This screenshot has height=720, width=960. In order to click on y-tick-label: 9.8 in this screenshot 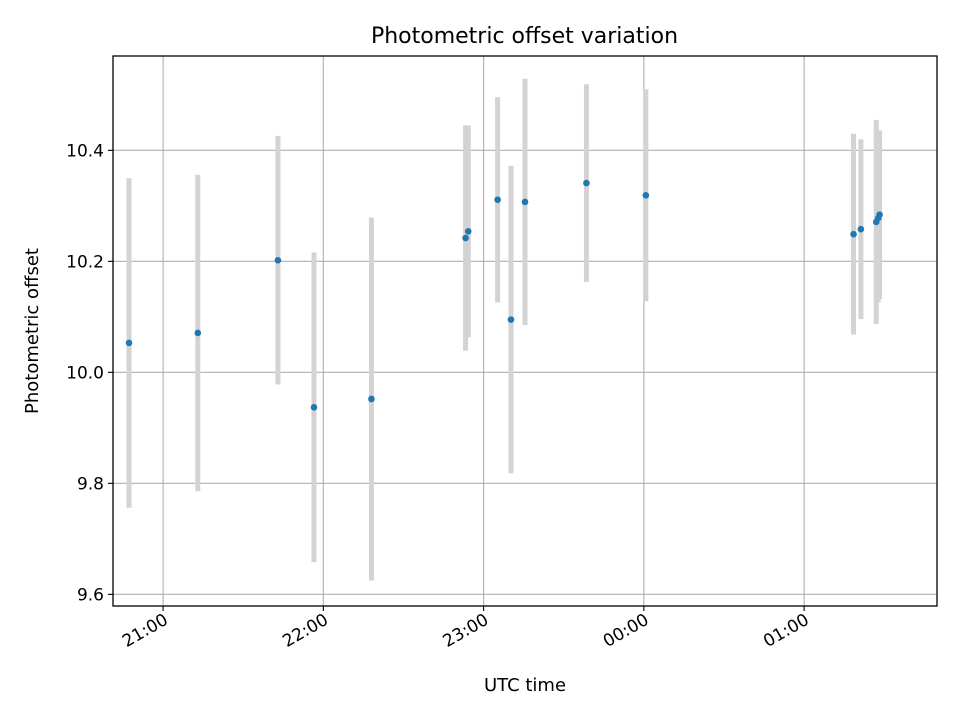, I will do `click(90, 484)`.